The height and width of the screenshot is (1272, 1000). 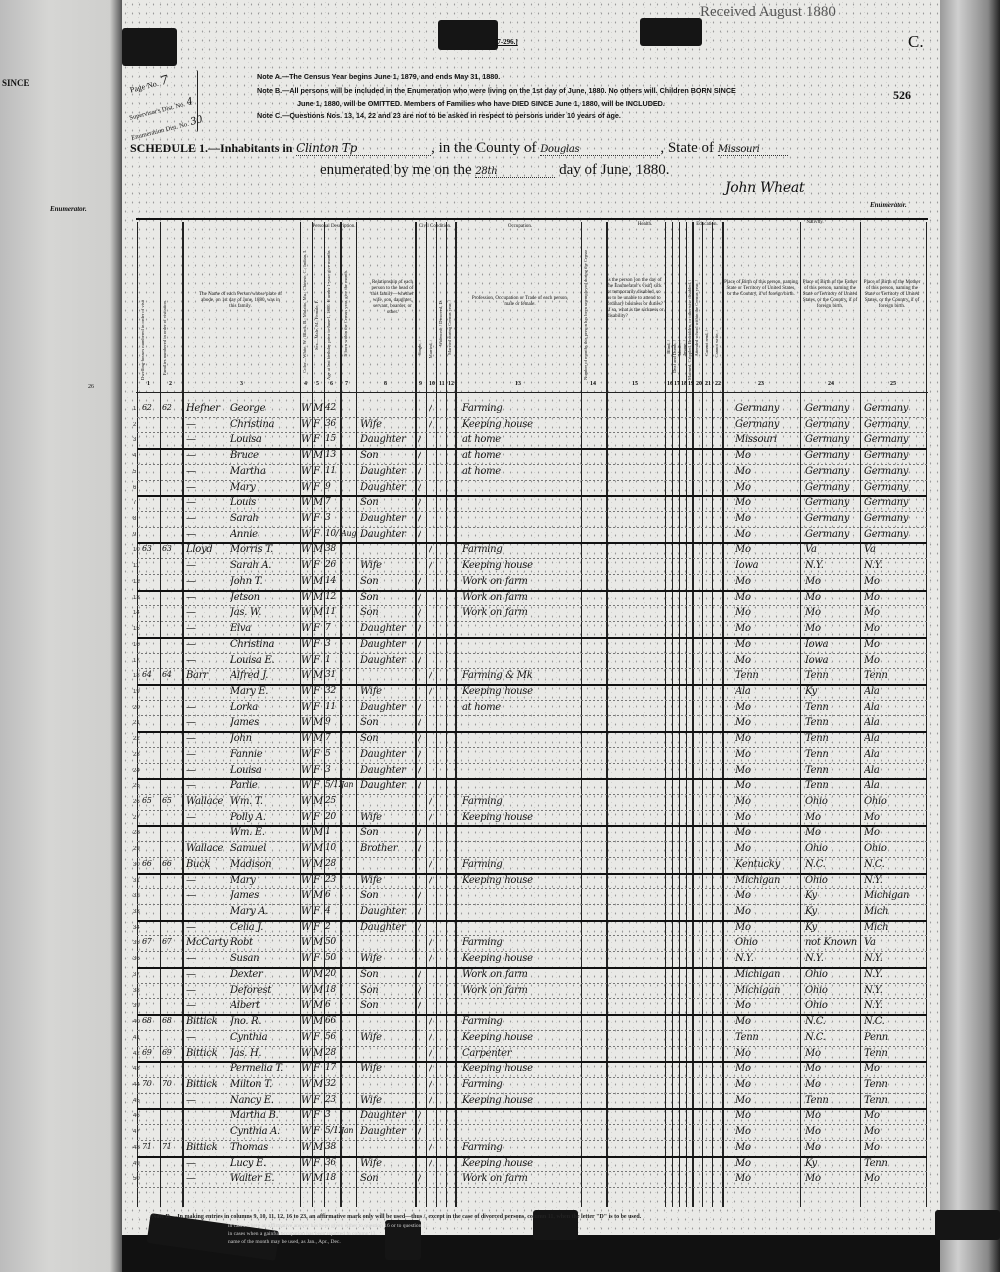 I want to click on line-number: 24, so click(x=136, y=770).